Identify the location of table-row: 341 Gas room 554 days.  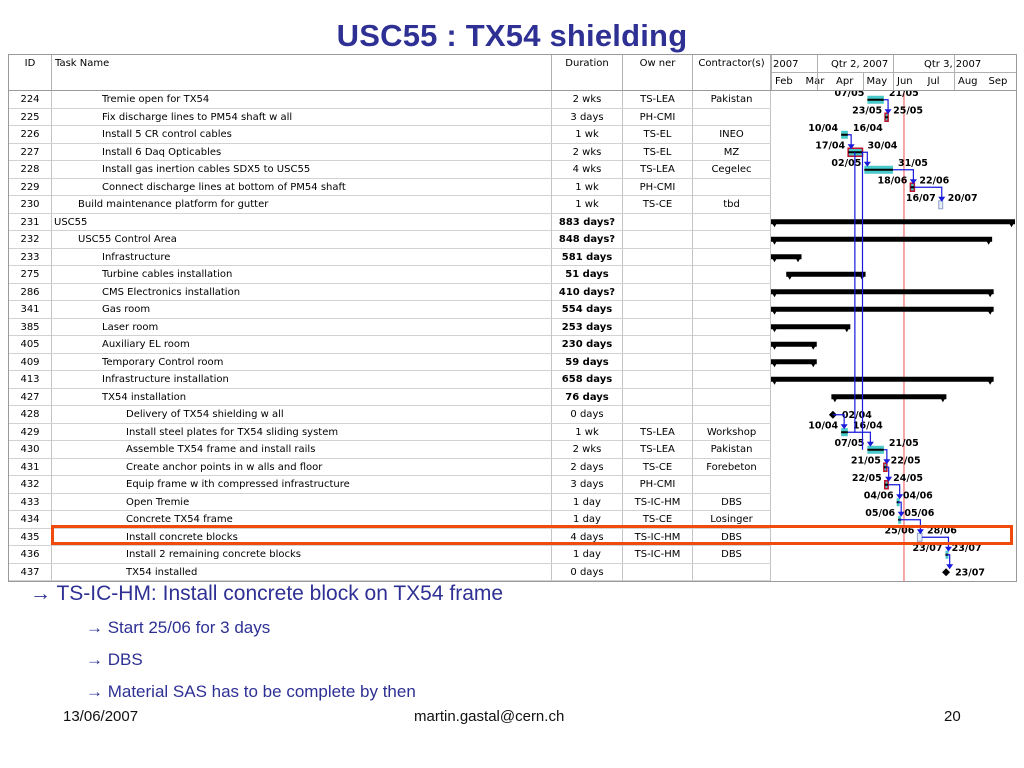
(390, 310).